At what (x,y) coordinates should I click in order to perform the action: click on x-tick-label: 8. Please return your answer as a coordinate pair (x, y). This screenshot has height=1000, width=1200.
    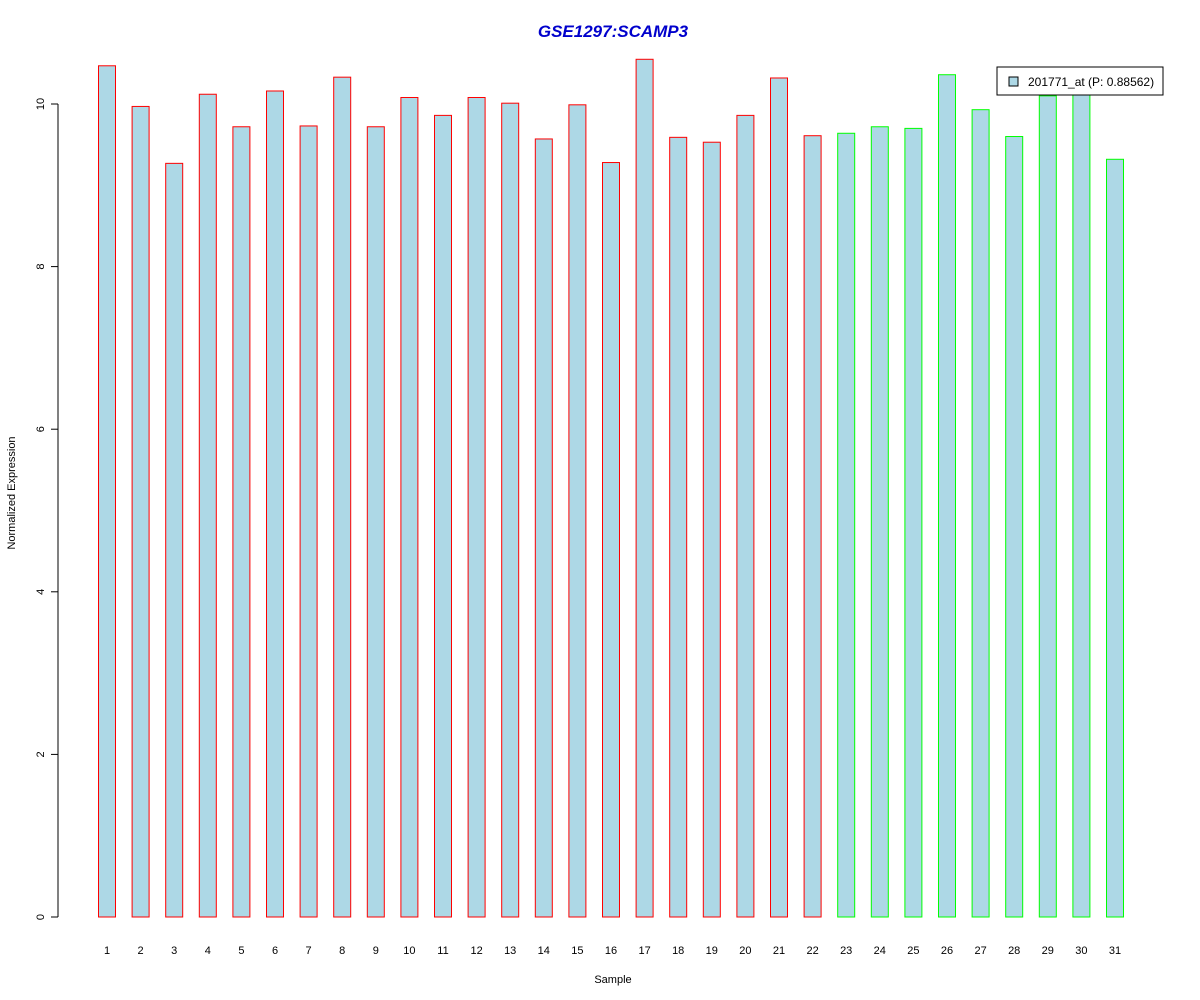
    Looking at the image, I should click on (342, 951).